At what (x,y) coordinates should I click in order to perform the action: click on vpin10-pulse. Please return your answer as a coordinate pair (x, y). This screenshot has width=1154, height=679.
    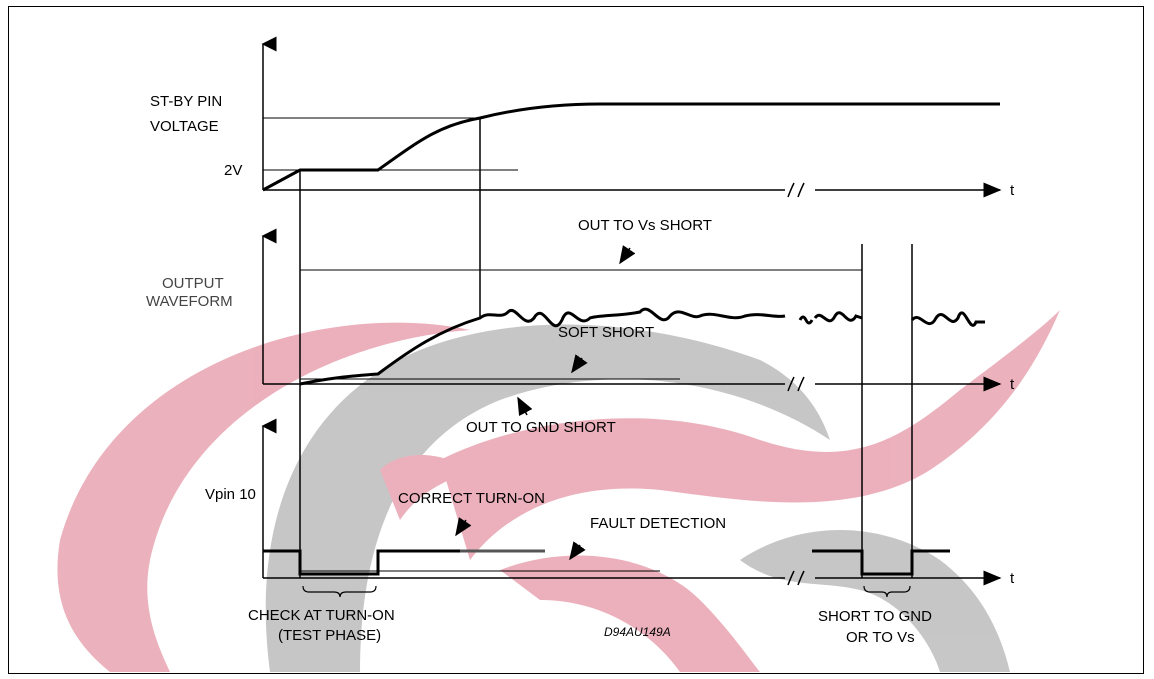
    Looking at the image, I should click on (361, 562).